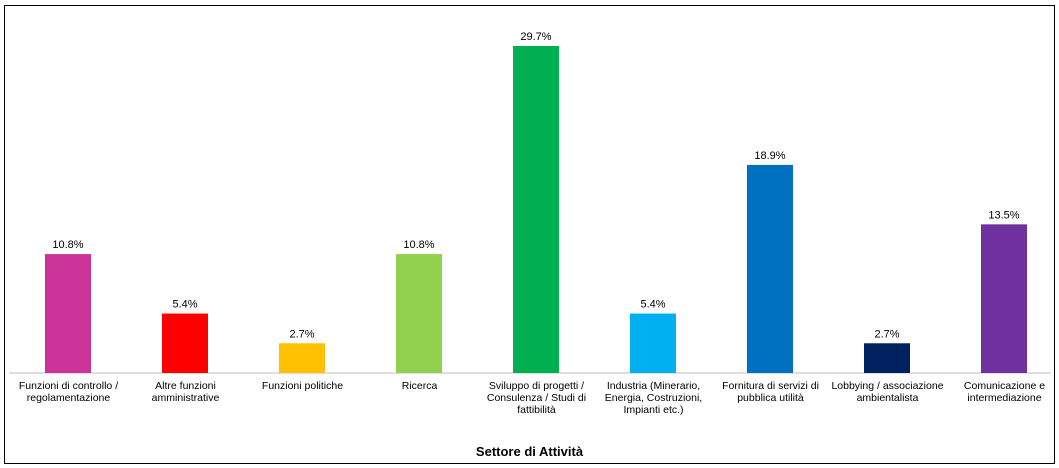  What do you see at coordinates (184, 305) in the screenshot?
I see `value-label-2: 5.4%` at bounding box center [184, 305].